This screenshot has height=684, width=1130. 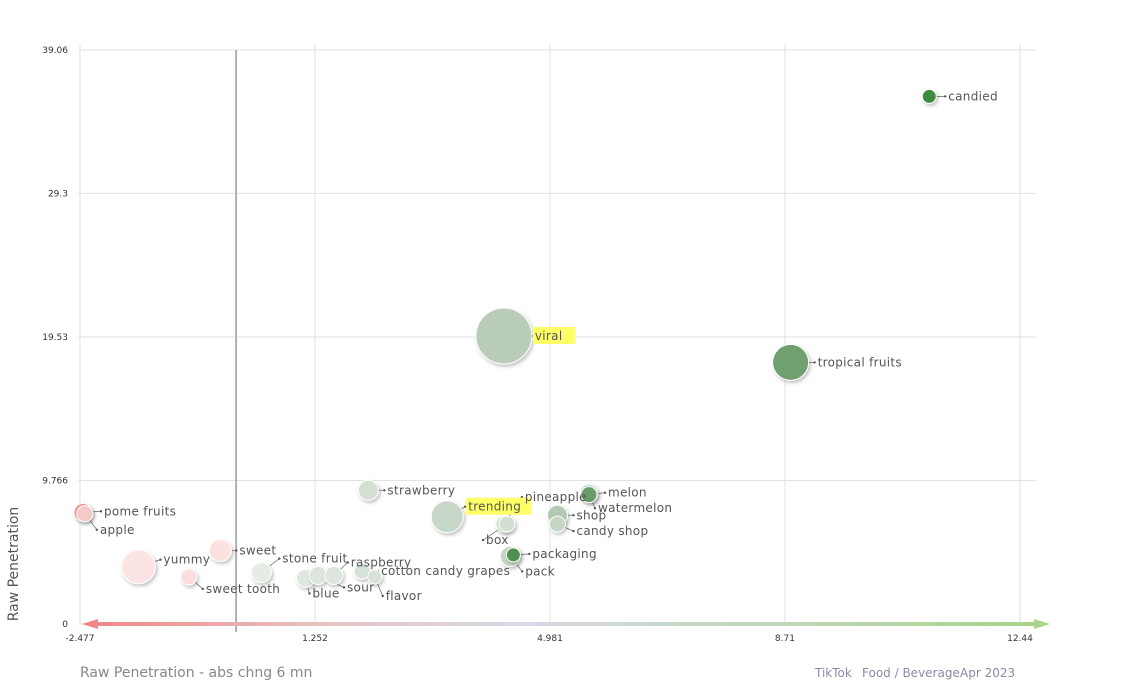 I want to click on y-tick-label: 0, so click(x=65, y=625).